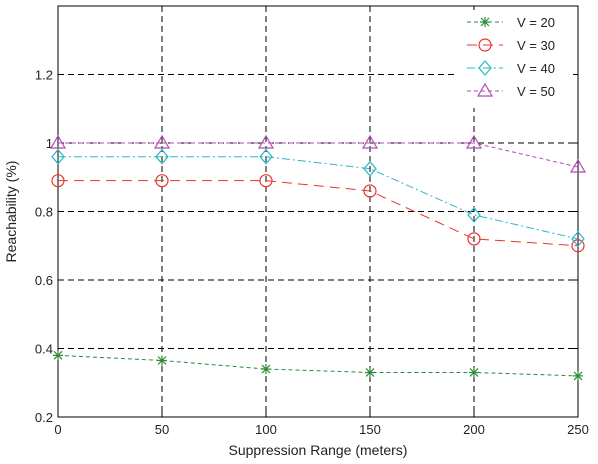 The image size is (598, 464). Describe the element at coordinates (578, 429) in the screenshot. I see `x-tick-label: 250` at that location.